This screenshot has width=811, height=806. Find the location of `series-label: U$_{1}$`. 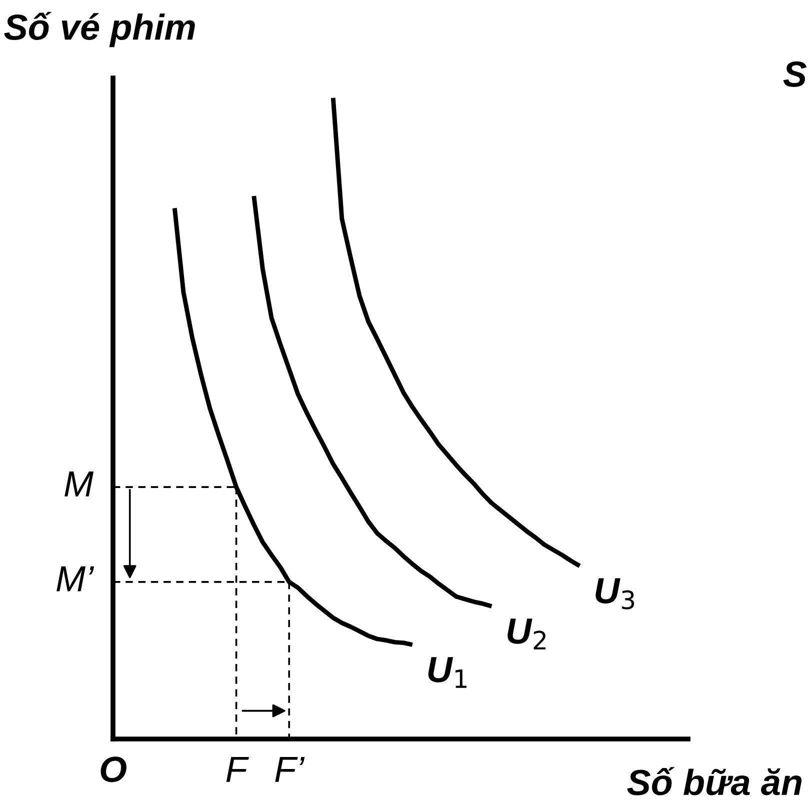

series-label: U$_{1}$ is located at coordinates (447, 672).